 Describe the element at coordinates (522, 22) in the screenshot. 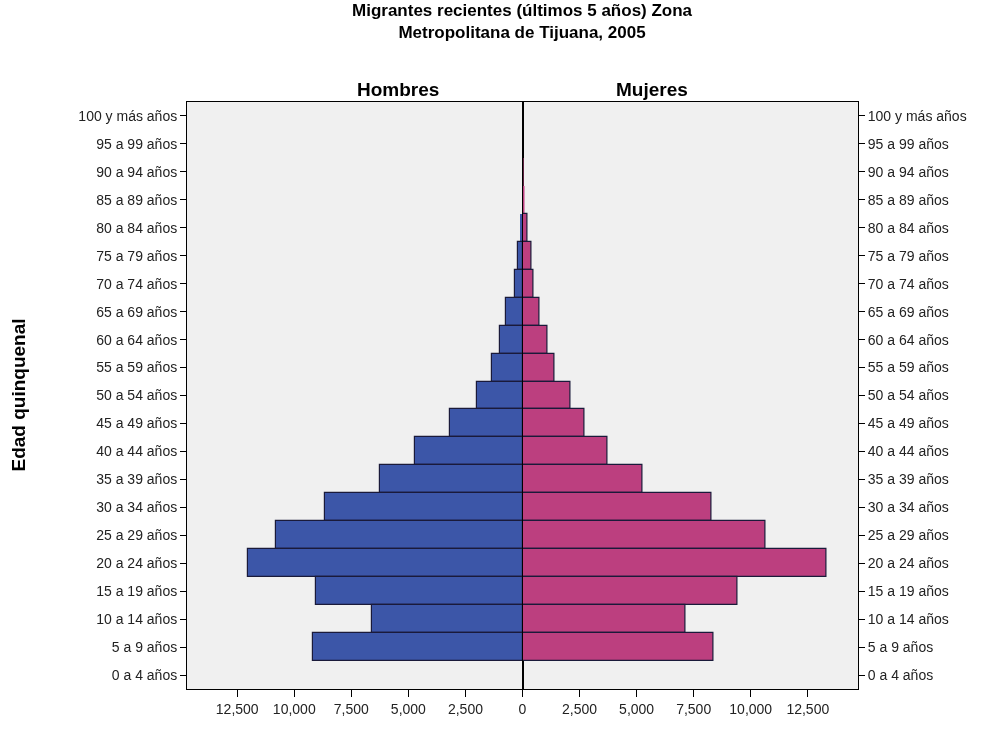

I see `chart-title: Migrantes recientes (últimos 5 años) Zona Metropolitana de Tijuana, 2005` at that location.